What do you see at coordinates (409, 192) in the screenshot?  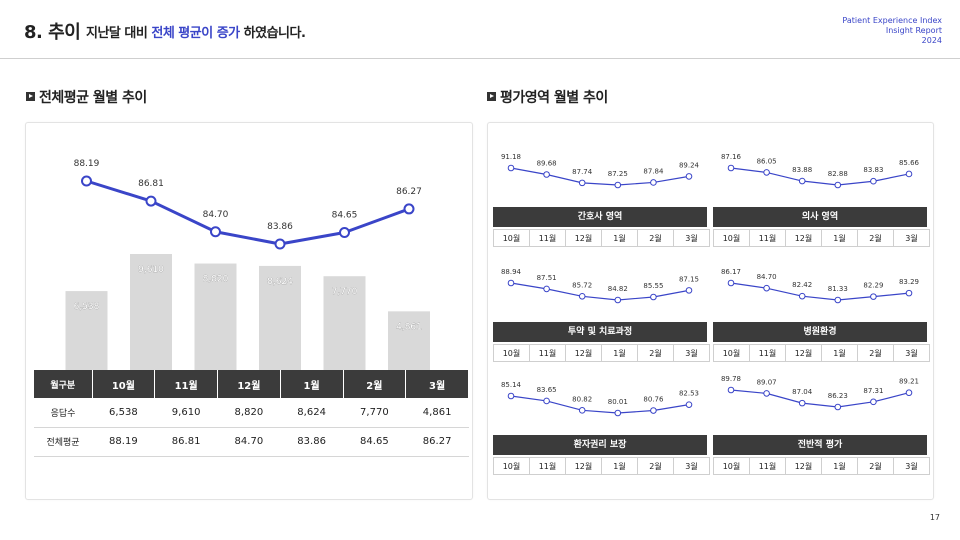 I see `line-value-label: 86.27` at bounding box center [409, 192].